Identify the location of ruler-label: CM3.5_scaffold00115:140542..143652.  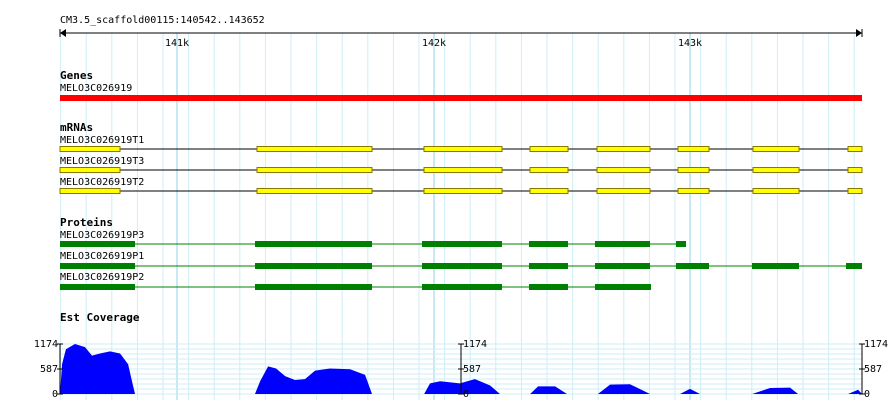
(162, 20).